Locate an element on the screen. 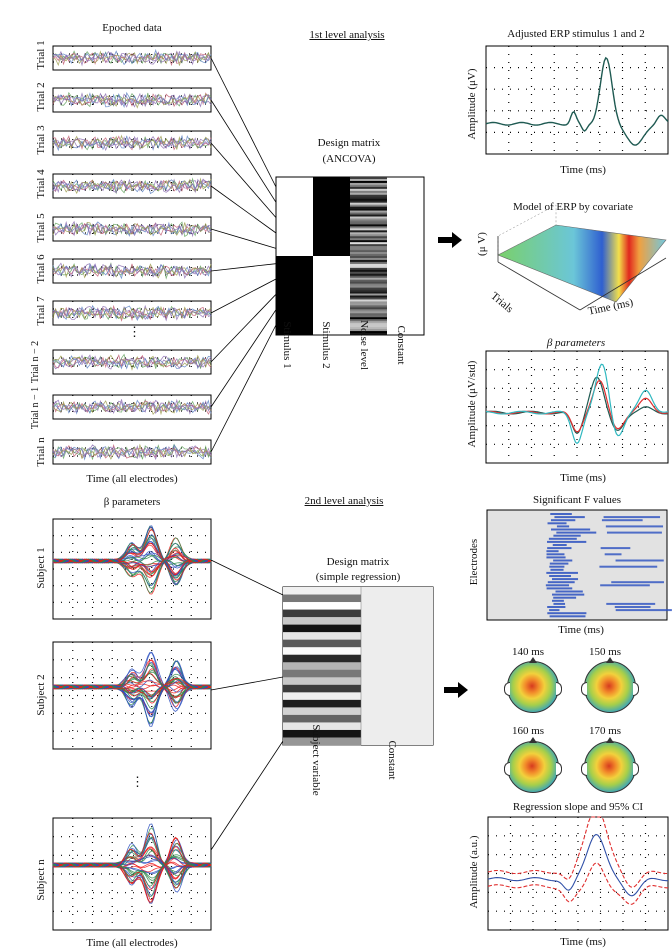  beta-top-plot-grid is located at coordinates (577, 407).